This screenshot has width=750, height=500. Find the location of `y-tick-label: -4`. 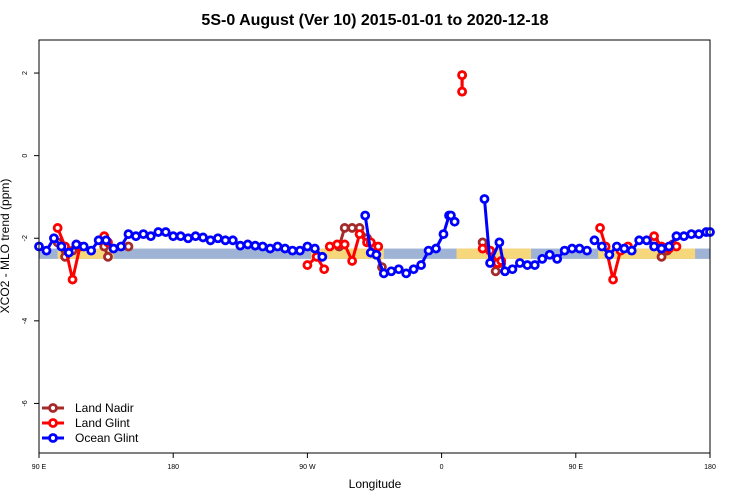

y-tick-label: -4 is located at coordinates (25, 321).